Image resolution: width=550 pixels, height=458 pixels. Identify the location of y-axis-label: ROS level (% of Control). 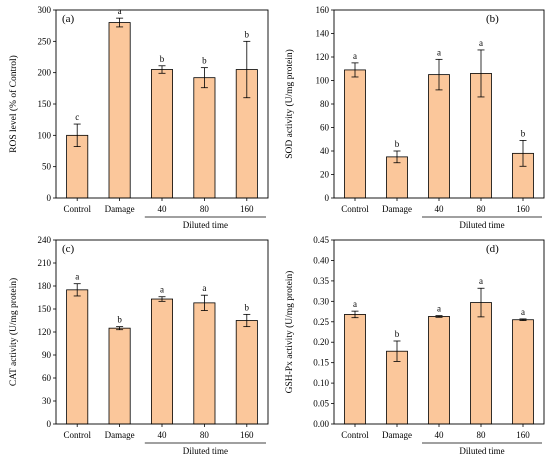
(13, 104).